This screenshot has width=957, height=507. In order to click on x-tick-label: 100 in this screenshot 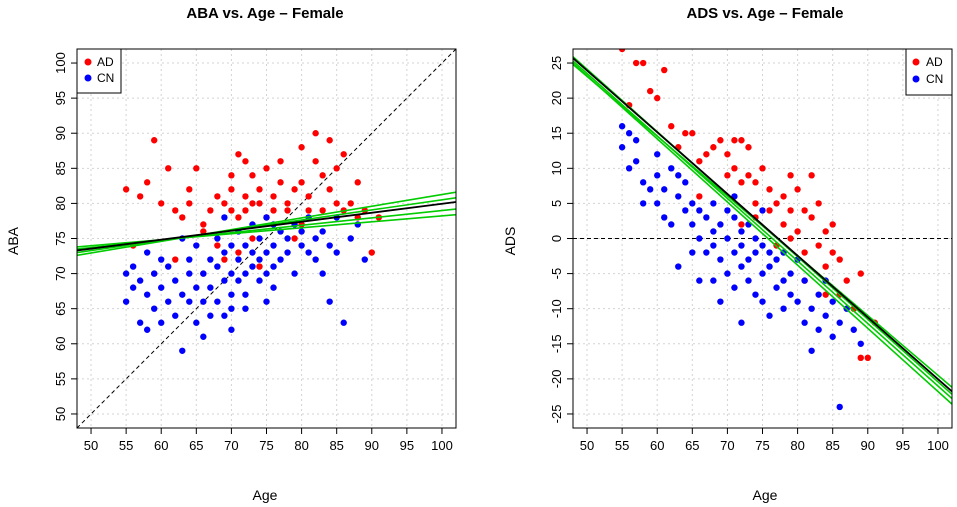, I will do `click(442, 445)`.